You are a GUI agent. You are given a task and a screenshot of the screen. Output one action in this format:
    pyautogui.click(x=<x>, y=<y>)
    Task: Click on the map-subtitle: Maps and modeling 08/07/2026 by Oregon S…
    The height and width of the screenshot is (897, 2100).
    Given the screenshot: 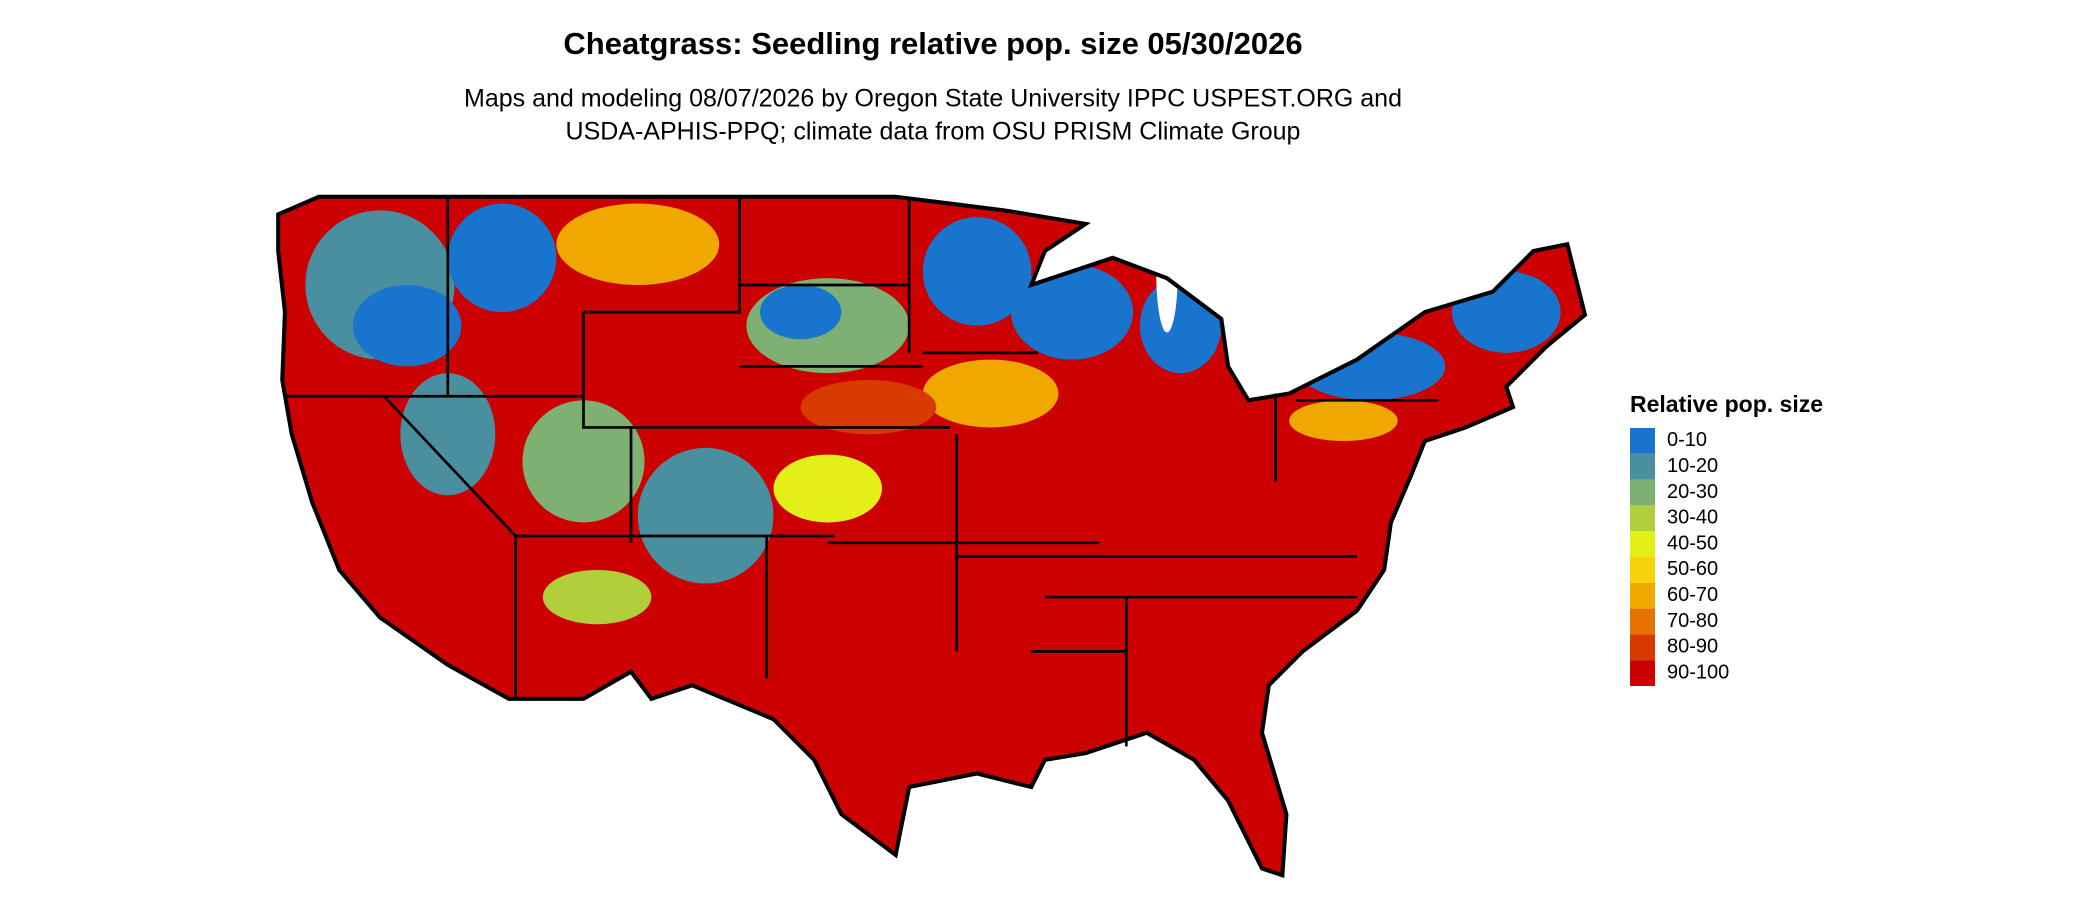 What is the action you would take?
    pyautogui.click(x=933, y=99)
    